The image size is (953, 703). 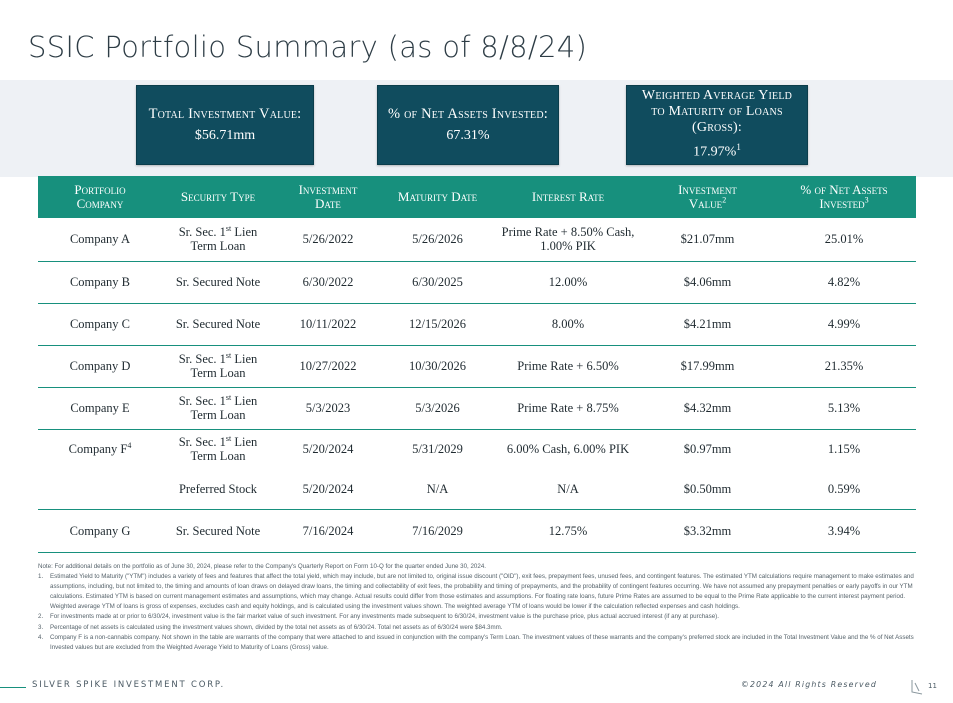 What do you see at coordinates (844, 449) in the screenshot?
I see `cell-pct-net-assets: 1.15%` at bounding box center [844, 449].